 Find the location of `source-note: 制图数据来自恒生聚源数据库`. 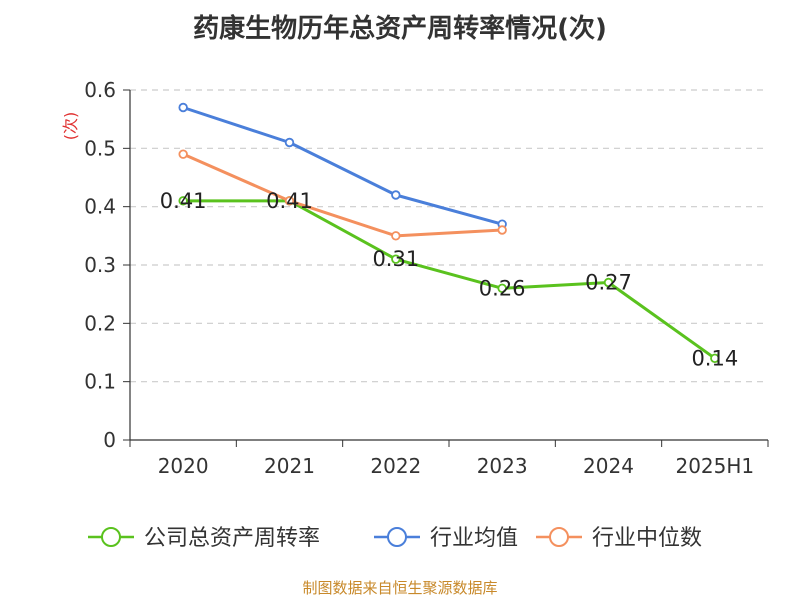

source-note: 制图数据来自恒生聚源数据库 is located at coordinates (400, 588).